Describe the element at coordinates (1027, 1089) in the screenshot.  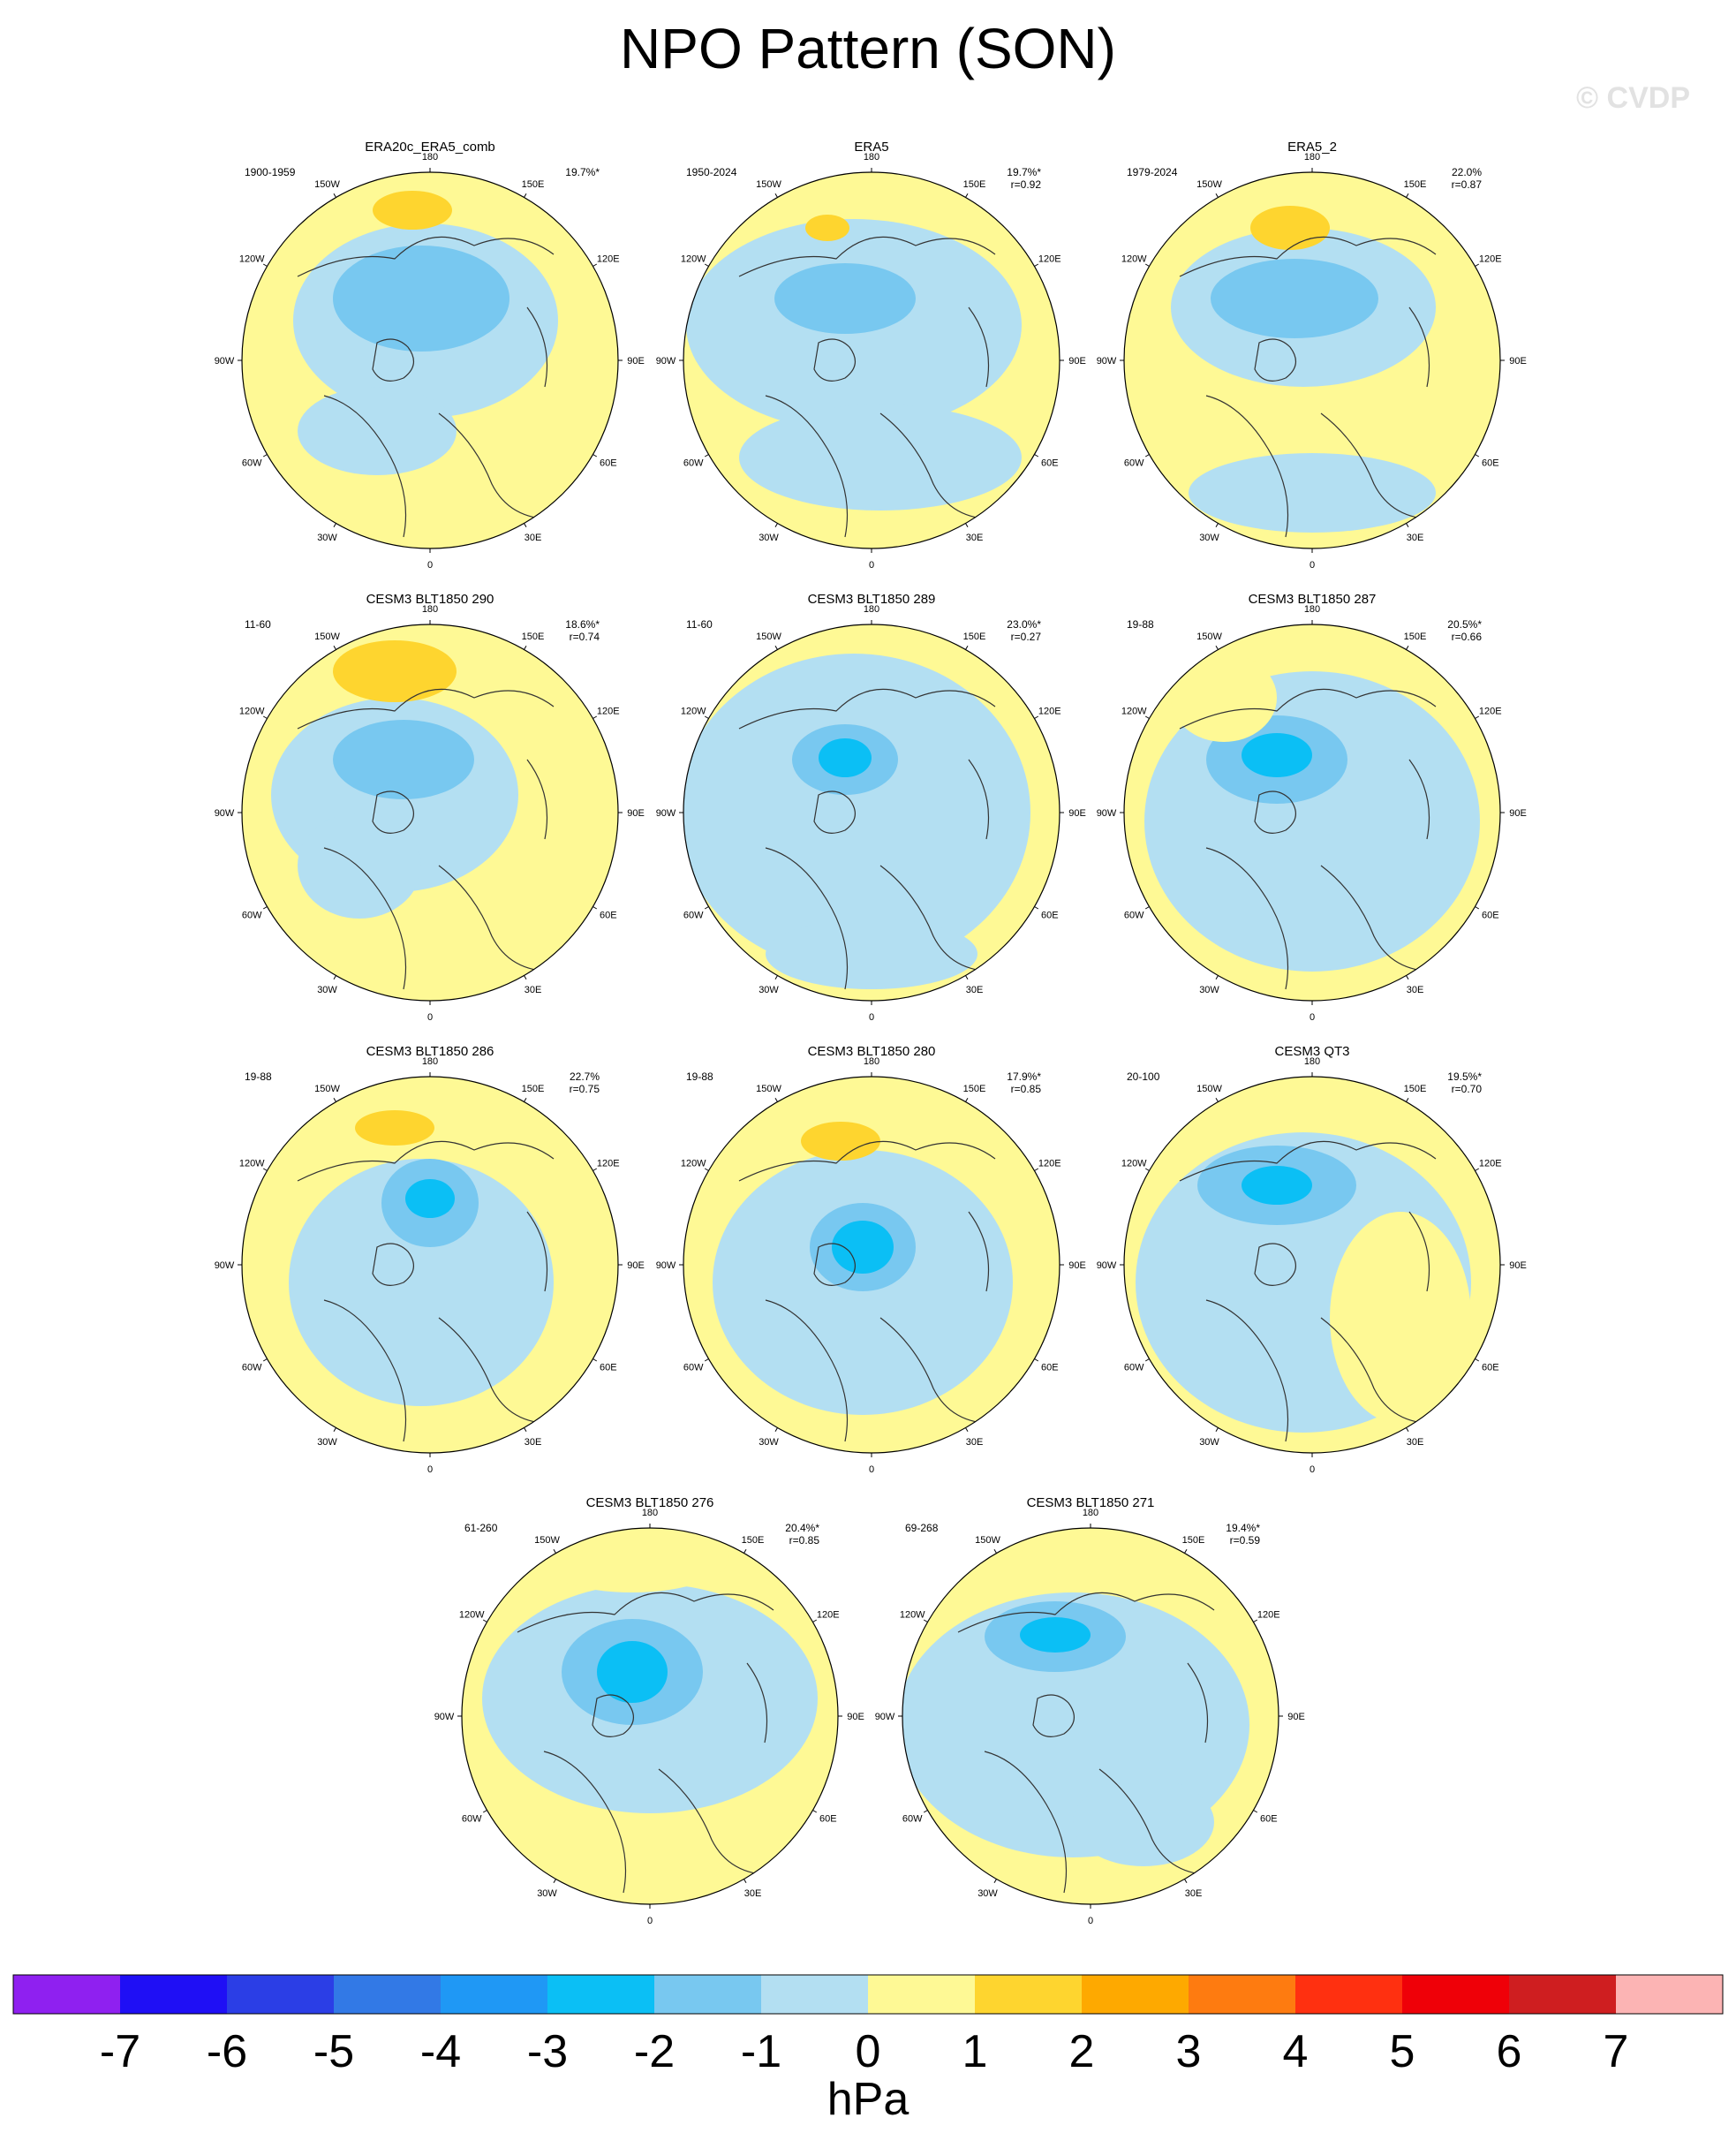
I see `panel-correlation: r=0.85` at that location.